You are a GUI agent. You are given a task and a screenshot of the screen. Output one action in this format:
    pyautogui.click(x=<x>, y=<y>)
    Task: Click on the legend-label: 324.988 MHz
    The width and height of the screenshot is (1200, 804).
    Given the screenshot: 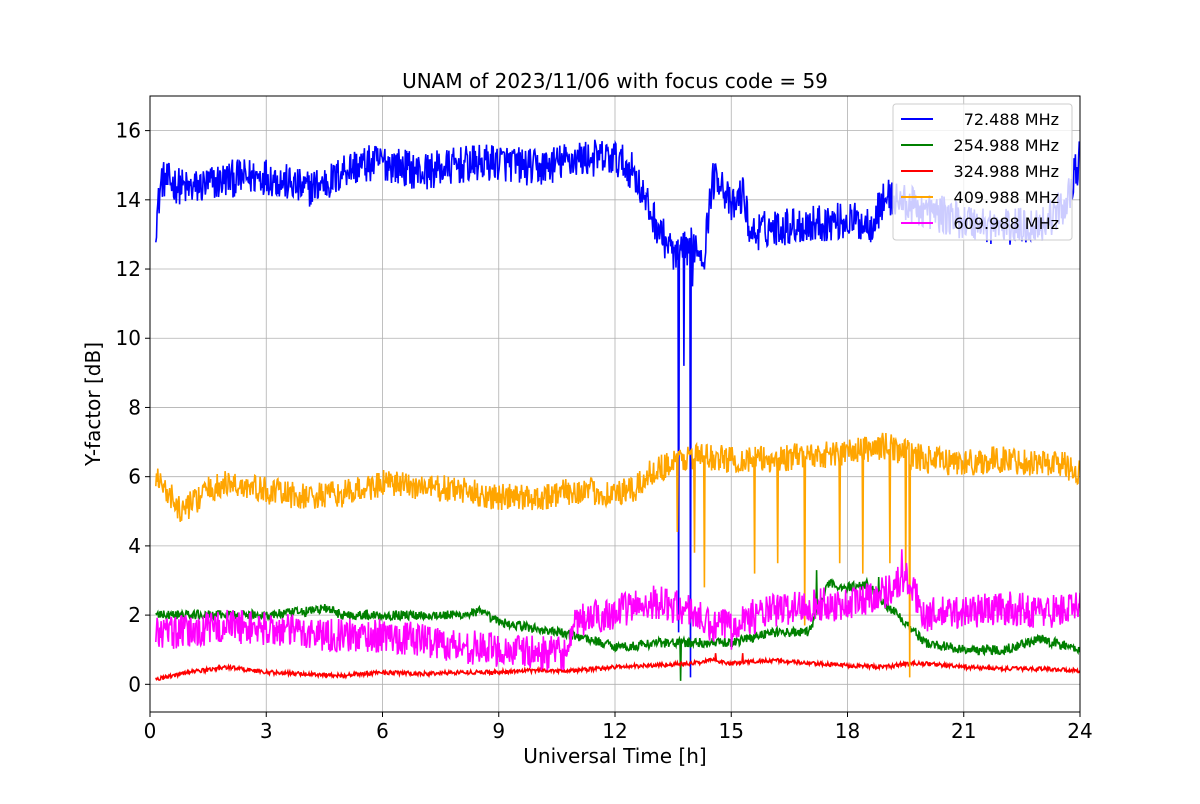 What is the action you would take?
    pyautogui.click(x=1006, y=171)
    